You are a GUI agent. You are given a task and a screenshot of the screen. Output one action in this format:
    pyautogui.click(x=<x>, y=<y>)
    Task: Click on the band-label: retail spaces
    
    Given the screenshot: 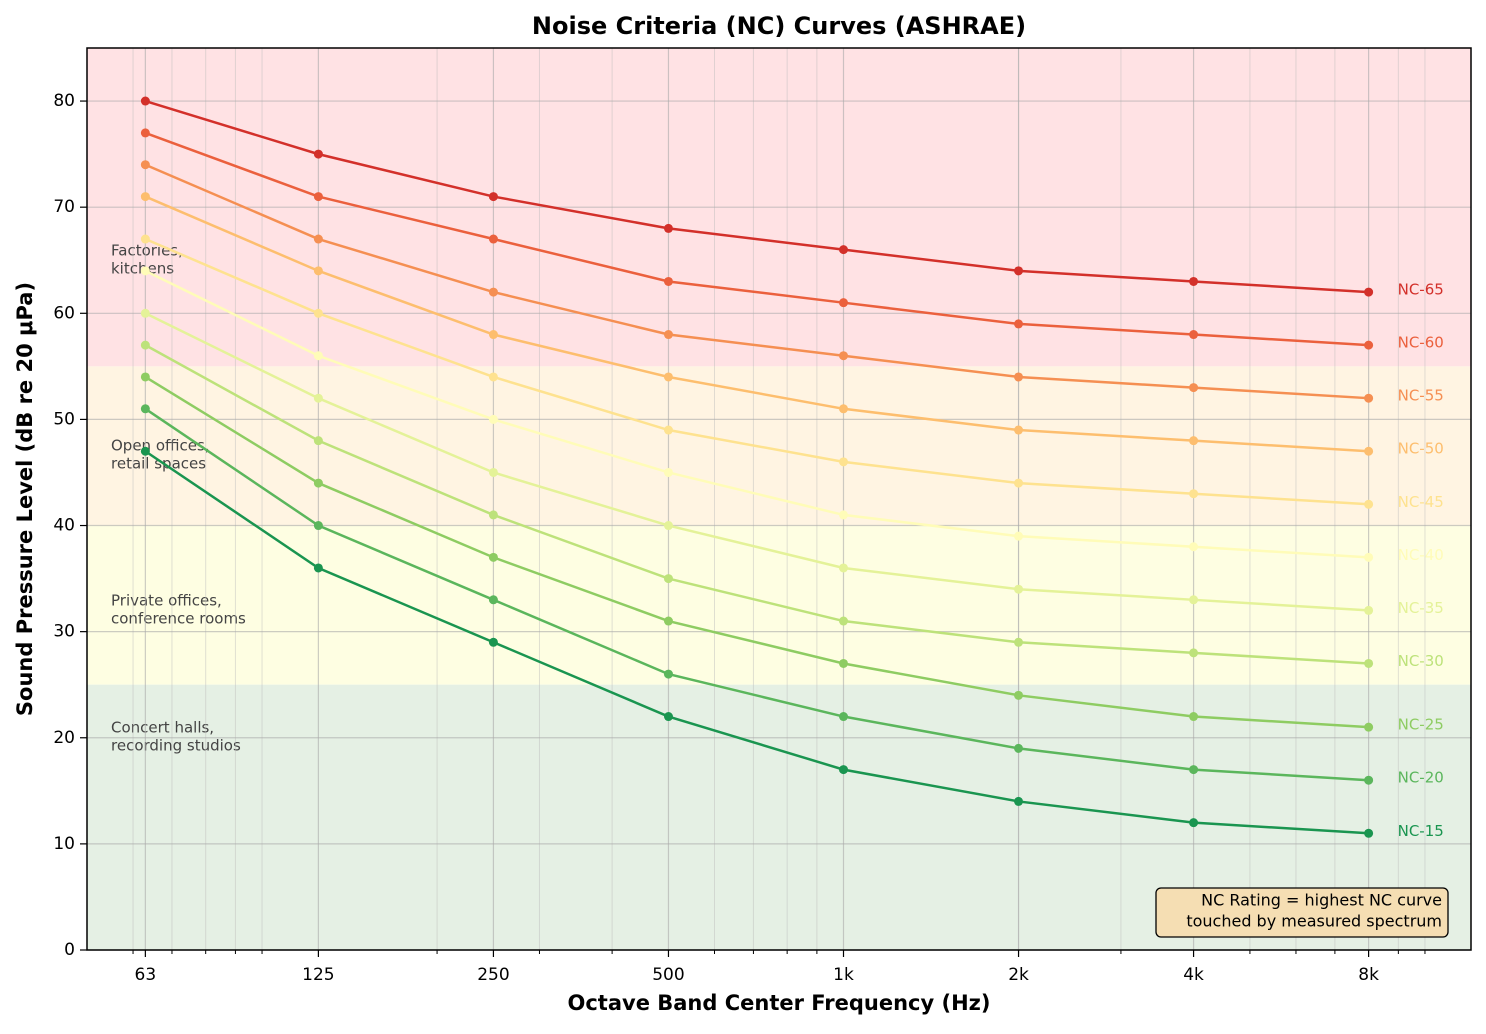 What is the action you would take?
    pyautogui.click(x=158, y=464)
    